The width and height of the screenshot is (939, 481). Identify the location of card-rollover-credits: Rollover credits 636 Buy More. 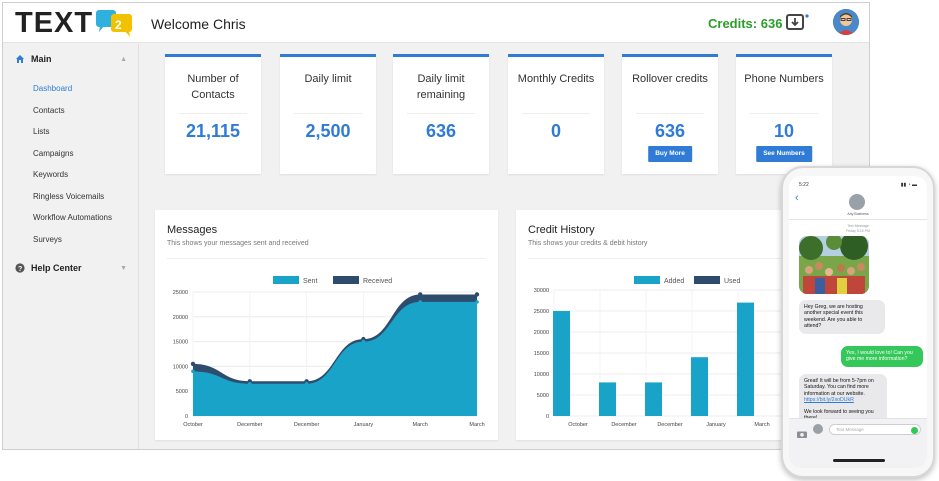
(670, 114).